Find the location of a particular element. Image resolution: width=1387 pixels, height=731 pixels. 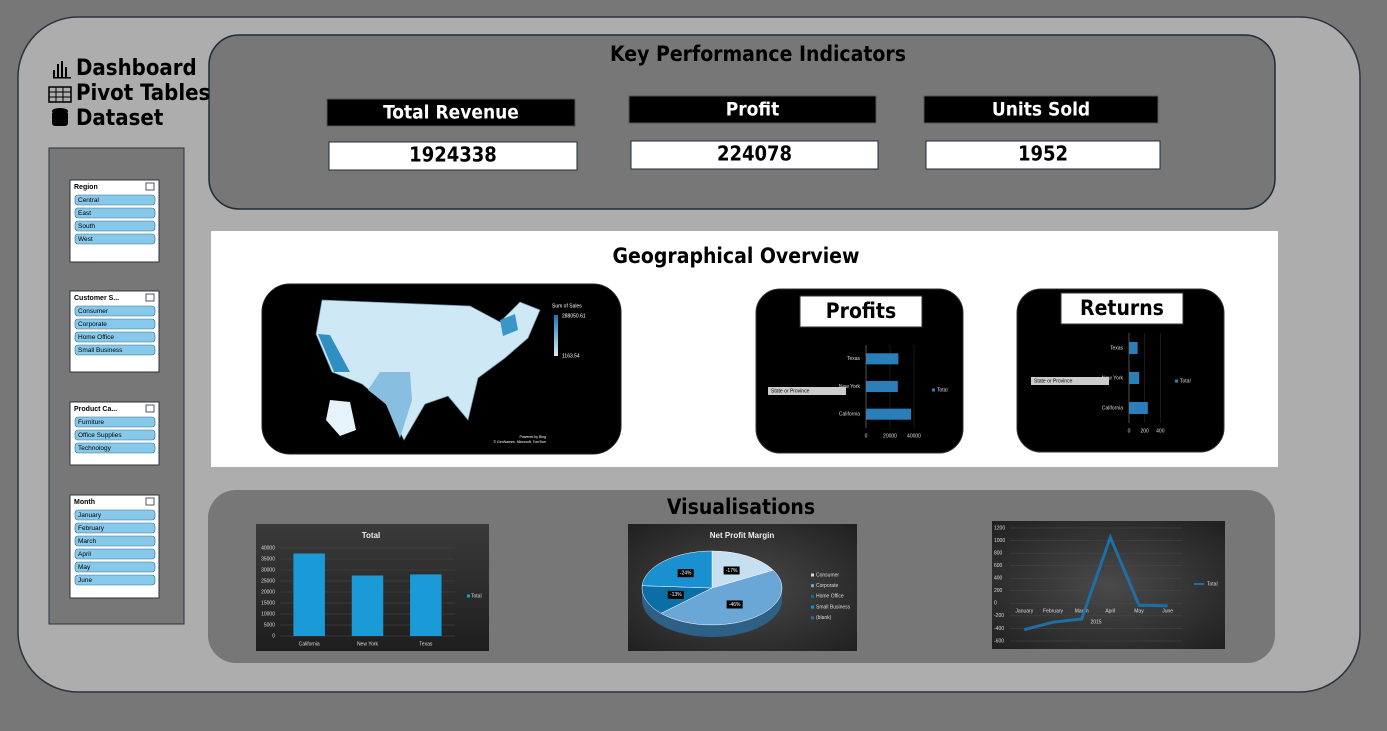

slicer-title: Region is located at coordinates (86, 187).